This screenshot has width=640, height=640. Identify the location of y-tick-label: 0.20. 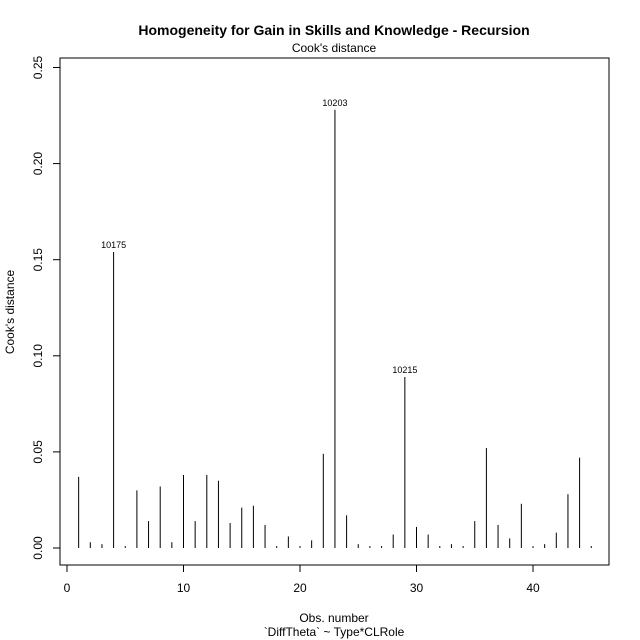
(38, 164).